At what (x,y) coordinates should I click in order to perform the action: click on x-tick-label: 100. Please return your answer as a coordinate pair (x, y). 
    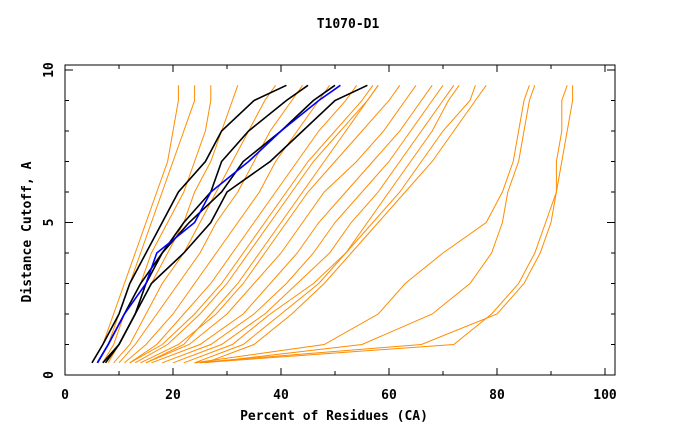
    Looking at the image, I should click on (605, 395).